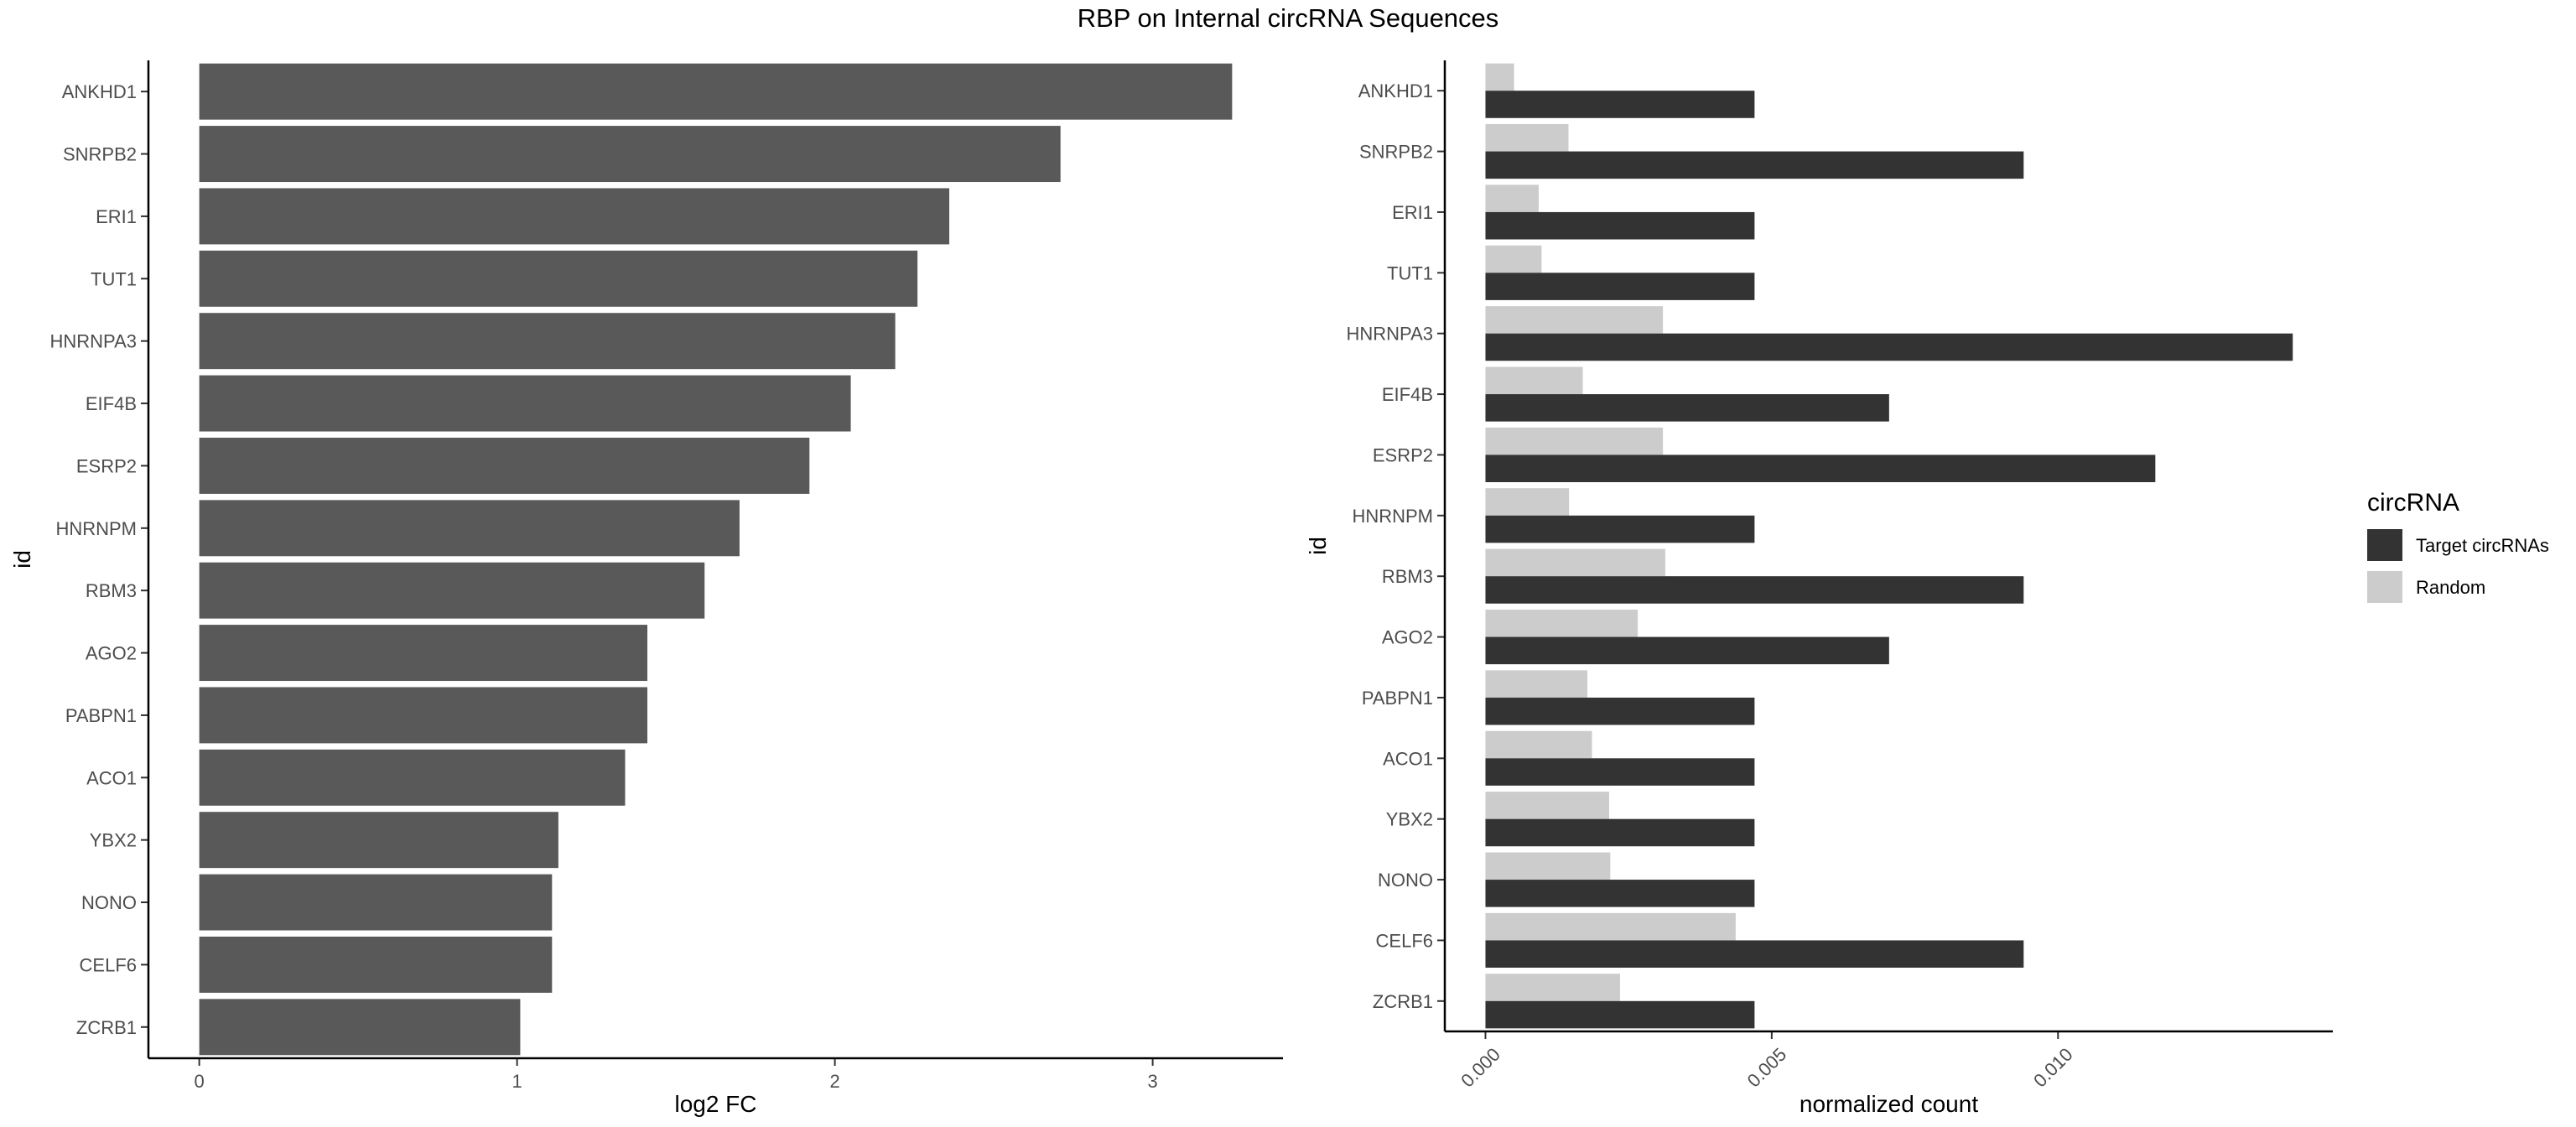 The image size is (2576, 1127). What do you see at coordinates (1538, 744) in the screenshot?
I see `bar-random-aco1` at bounding box center [1538, 744].